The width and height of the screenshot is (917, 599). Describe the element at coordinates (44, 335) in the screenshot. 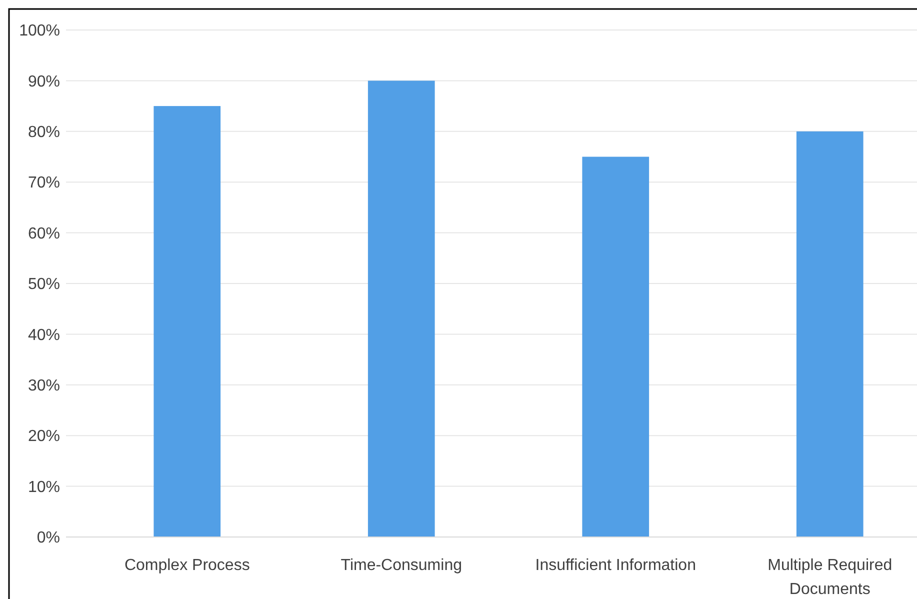

I see `y-tick-label: 40%` at that location.